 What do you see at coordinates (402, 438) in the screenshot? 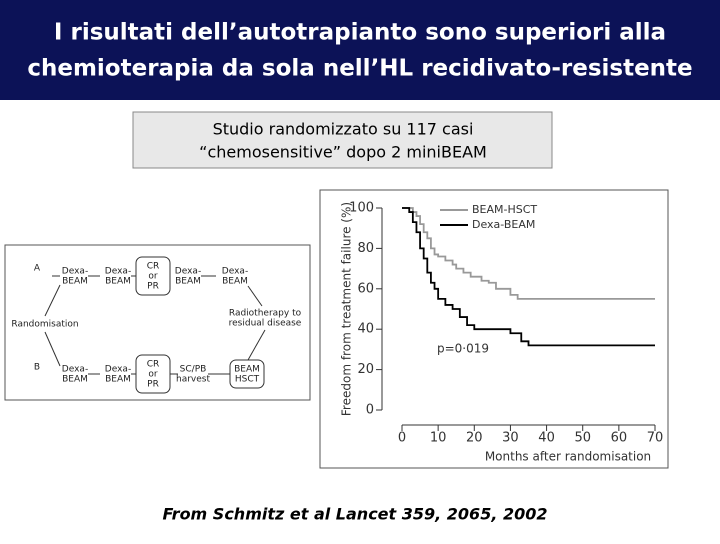
I see `x-tick-label: 0` at bounding box center [402, 438].